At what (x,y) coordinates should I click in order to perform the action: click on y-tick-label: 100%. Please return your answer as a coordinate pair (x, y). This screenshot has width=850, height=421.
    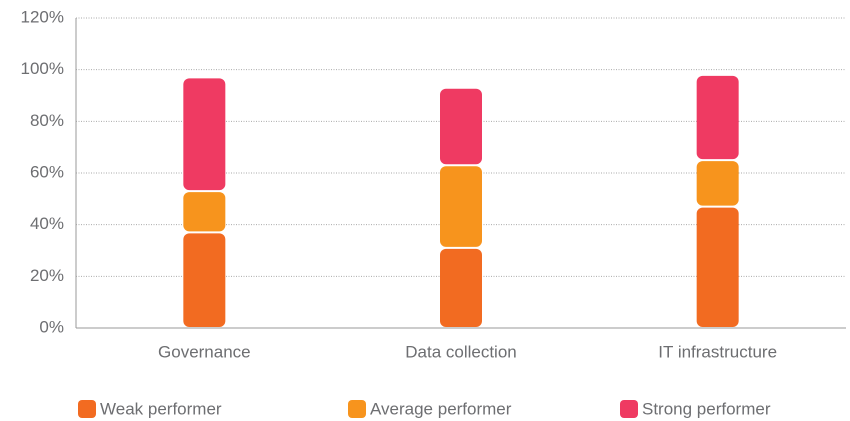
    Looking at the image, I should click on (42, 68).